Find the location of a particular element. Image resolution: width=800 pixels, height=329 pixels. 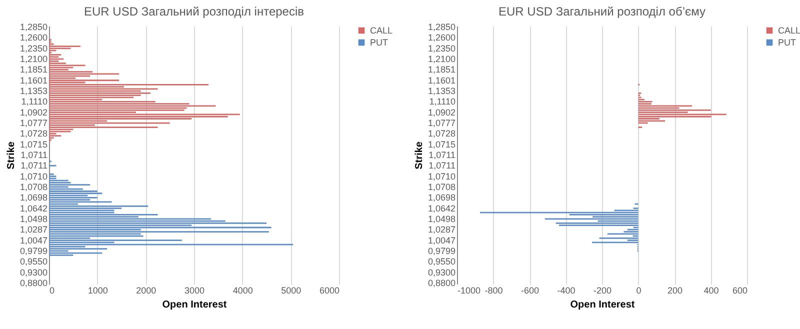

chart-title: EUR USD Загальний розподіл об’єму is located at coordinates (602, 11).